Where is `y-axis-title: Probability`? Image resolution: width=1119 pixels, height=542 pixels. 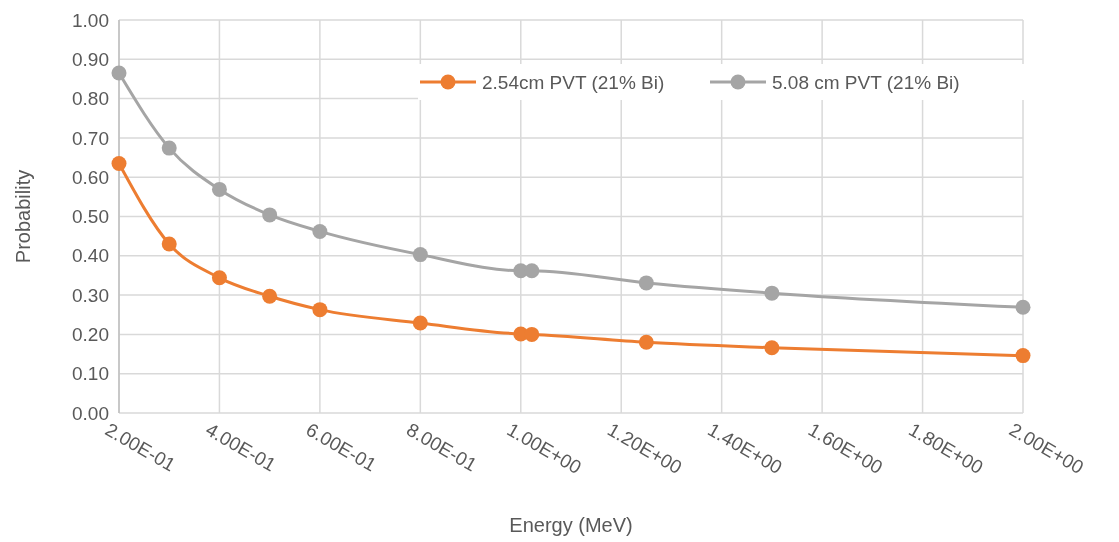 y-axis-title: Probability is located at coordinates (23, 216).